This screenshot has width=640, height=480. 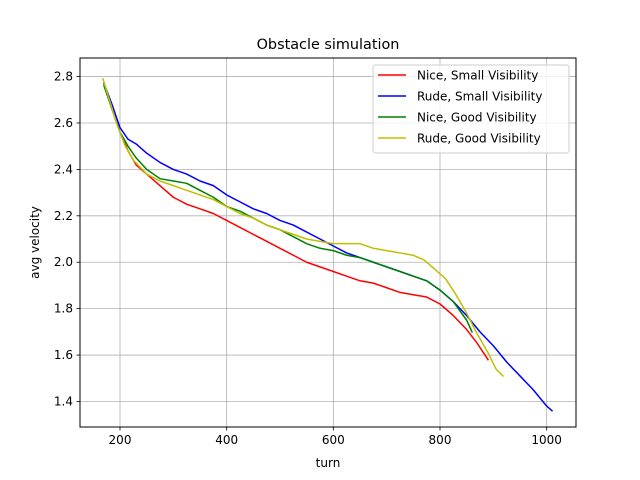 I want to click on x-tick-label: 400, so click(x=226, y=440).